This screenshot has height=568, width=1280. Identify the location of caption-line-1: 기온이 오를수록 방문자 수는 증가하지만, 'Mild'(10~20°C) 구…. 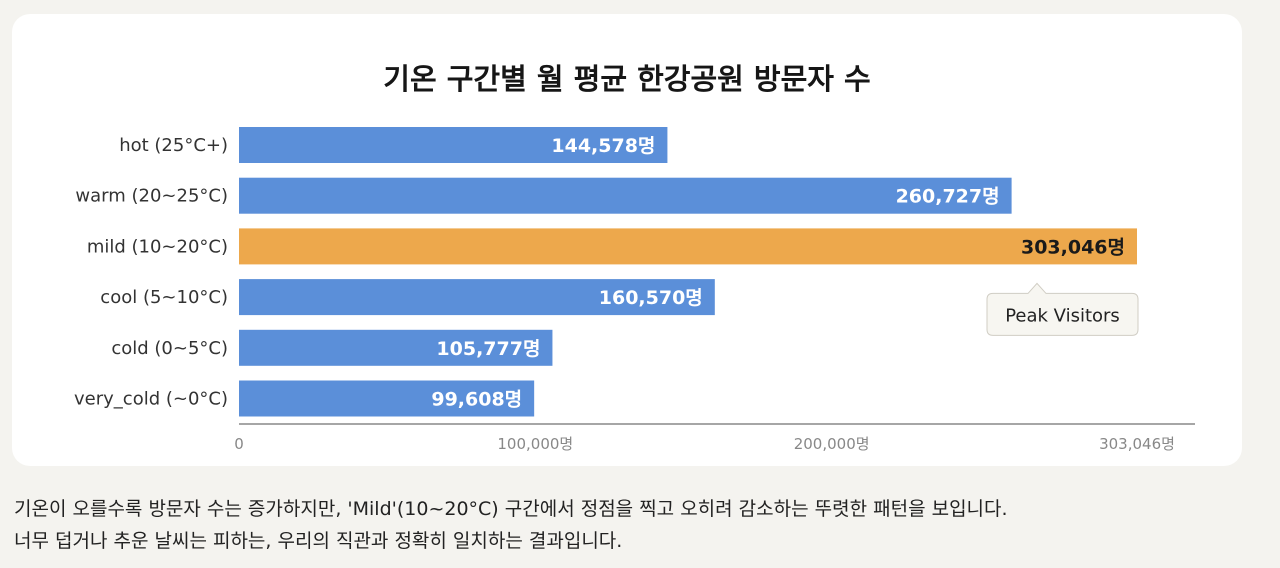
(511, 509).